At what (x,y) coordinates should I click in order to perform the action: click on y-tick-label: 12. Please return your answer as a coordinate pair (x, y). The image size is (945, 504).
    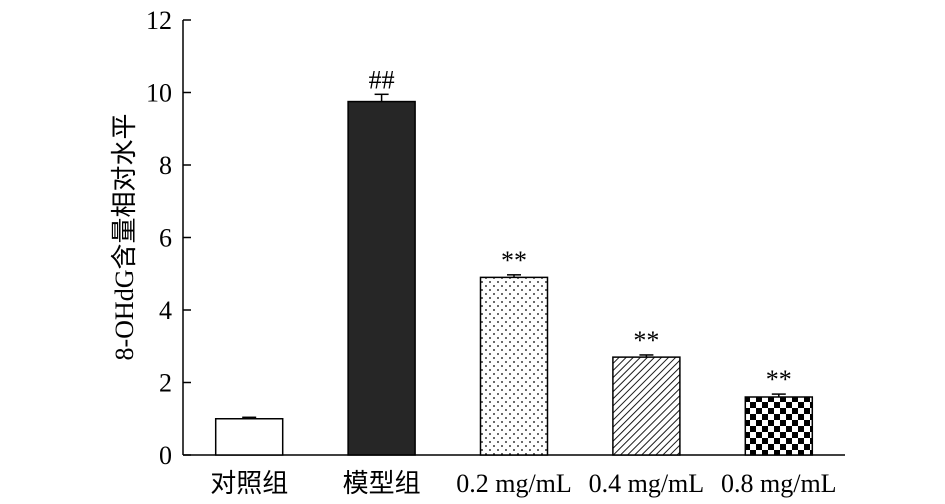
    Looking at the image, I should click on (159, 20).